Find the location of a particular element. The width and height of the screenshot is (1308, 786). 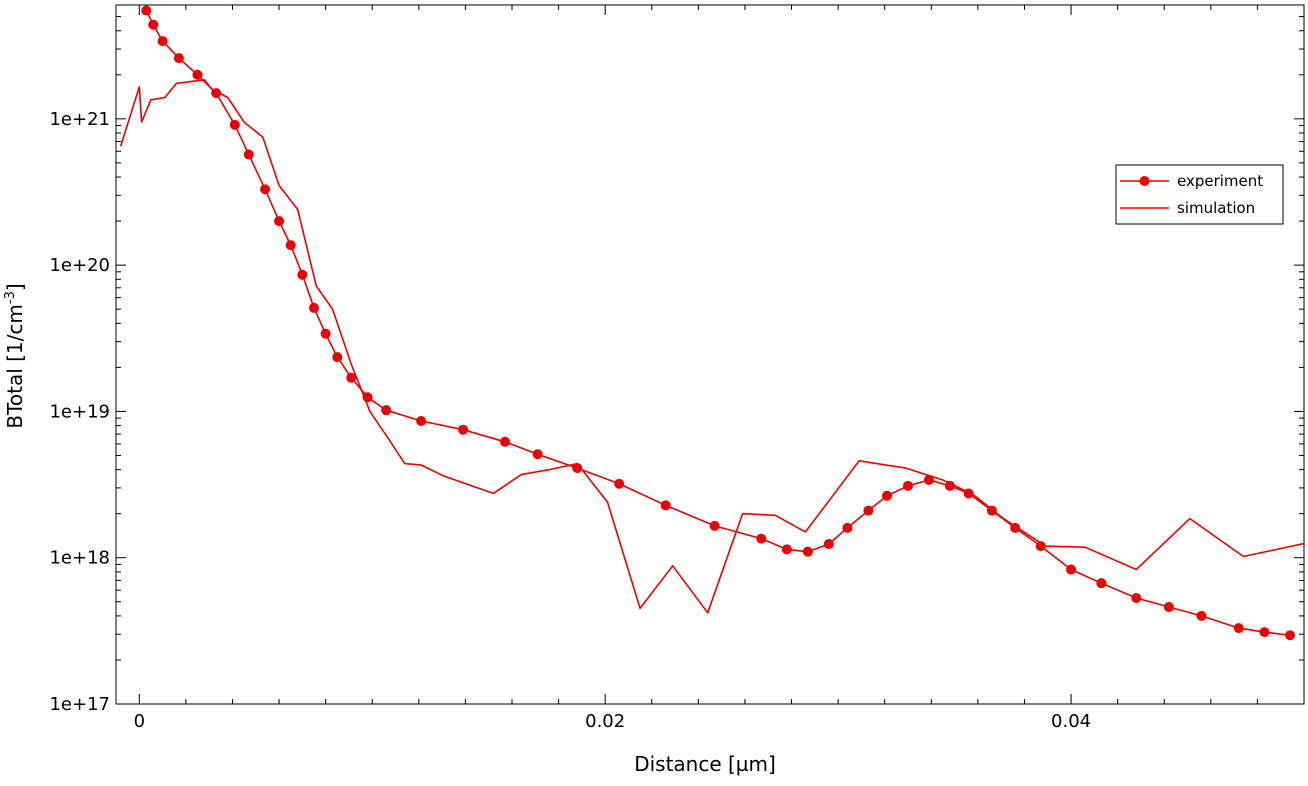

x-tick-label: 0.02 is located at coordinates (605, 721).